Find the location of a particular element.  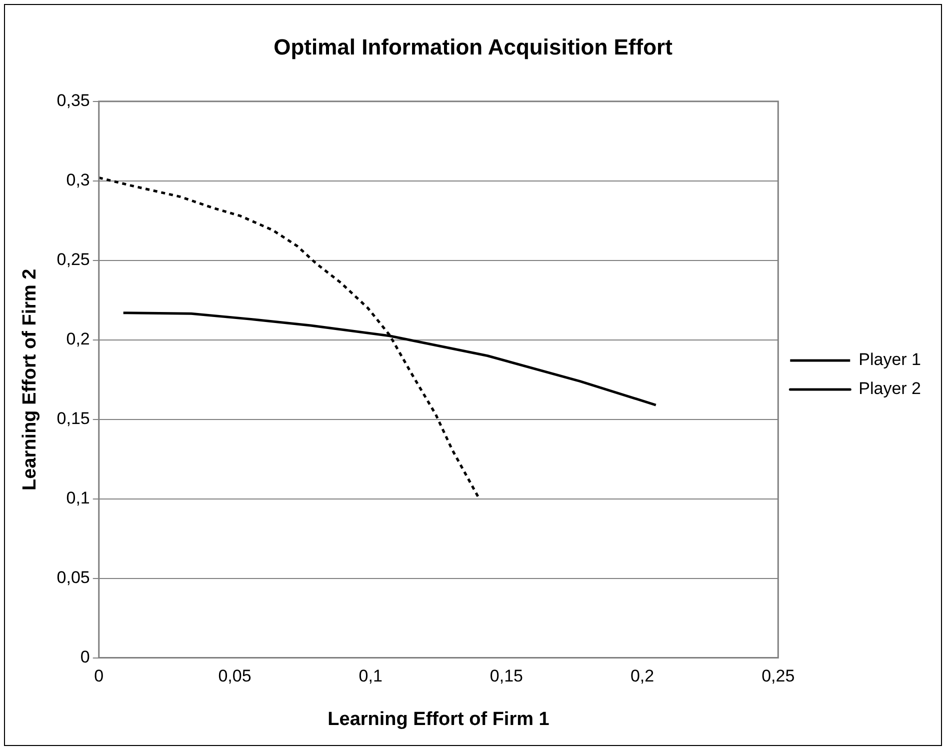

x-tick-label: 0,25 is located at coordinates (778, 676).